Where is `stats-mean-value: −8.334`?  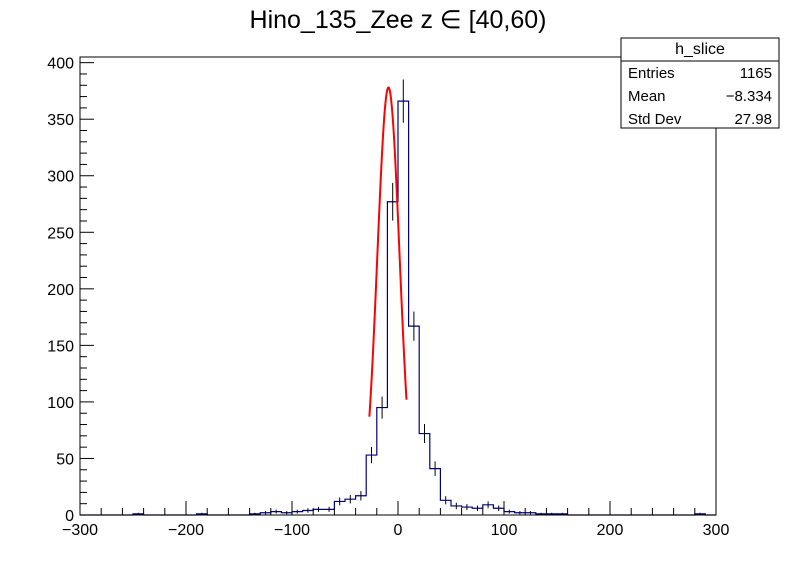 stats-mean-value: −8.334 is located at coordinates (749, 96).